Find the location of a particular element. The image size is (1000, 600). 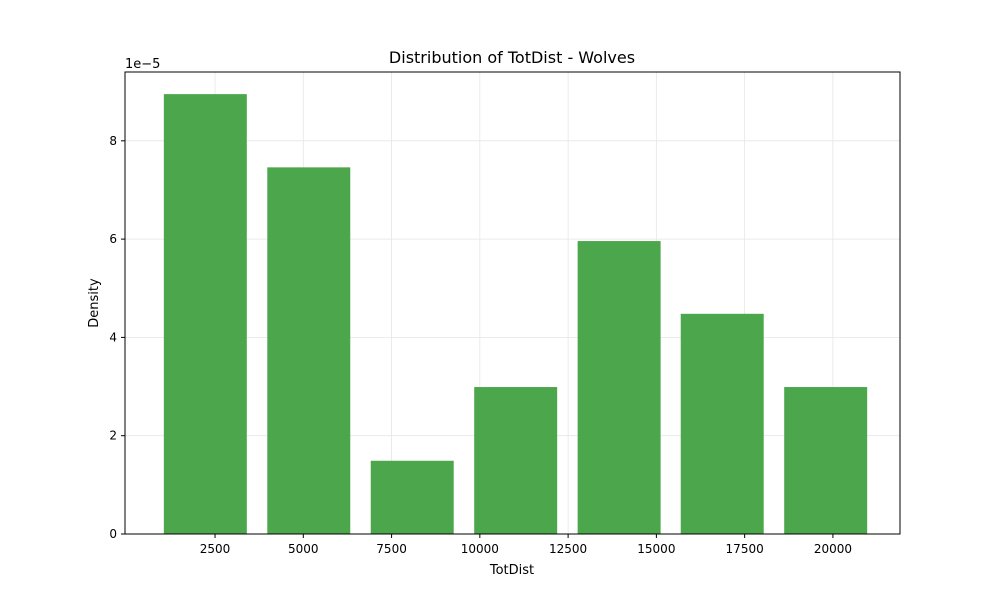

x-axis-ticks: 2500 5000 7500 10000 12500 15000 17500 20000 is located at coordinates (526, 545).